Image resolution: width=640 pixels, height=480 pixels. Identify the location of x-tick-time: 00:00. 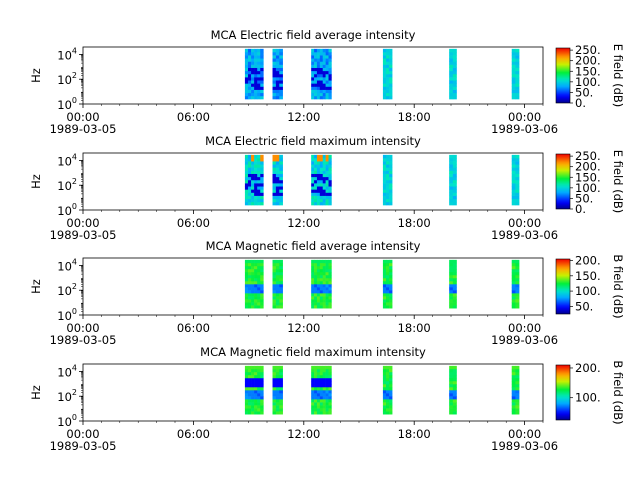
(82, 223).